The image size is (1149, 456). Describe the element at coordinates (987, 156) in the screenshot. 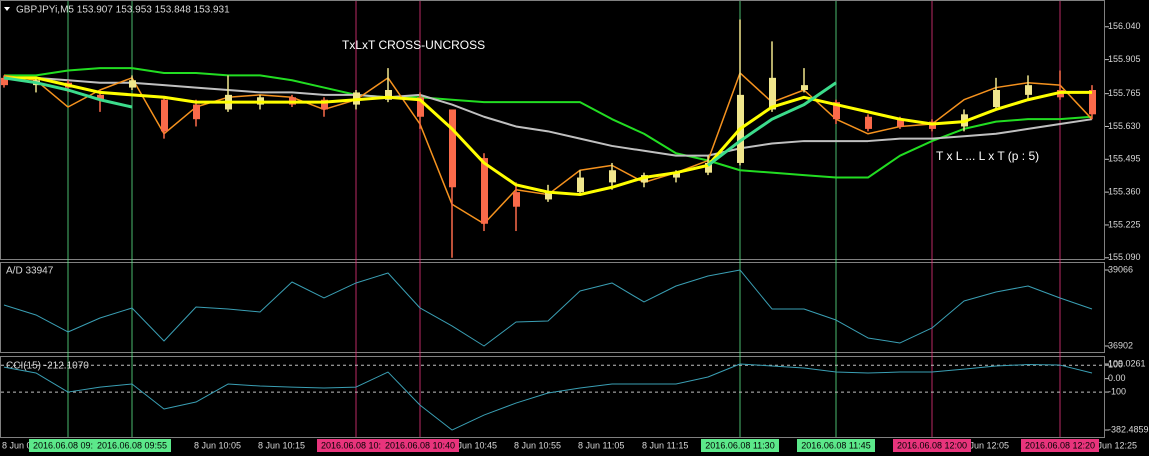

I see `annotation: T x L ... L x T (p : 5)` at that location.